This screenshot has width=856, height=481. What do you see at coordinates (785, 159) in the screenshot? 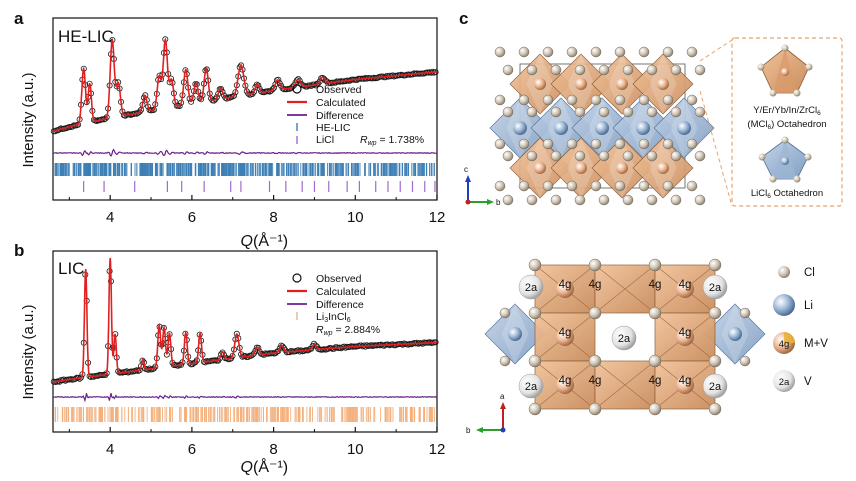
I see `octa-li-icon` at bounding box center [785, 159].